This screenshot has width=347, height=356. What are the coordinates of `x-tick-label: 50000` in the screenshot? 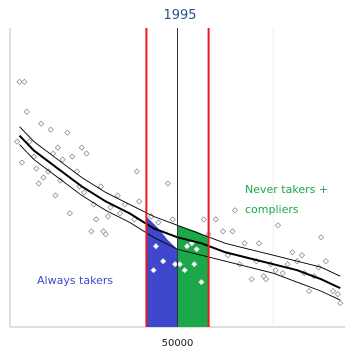 It's located at (178, 343).